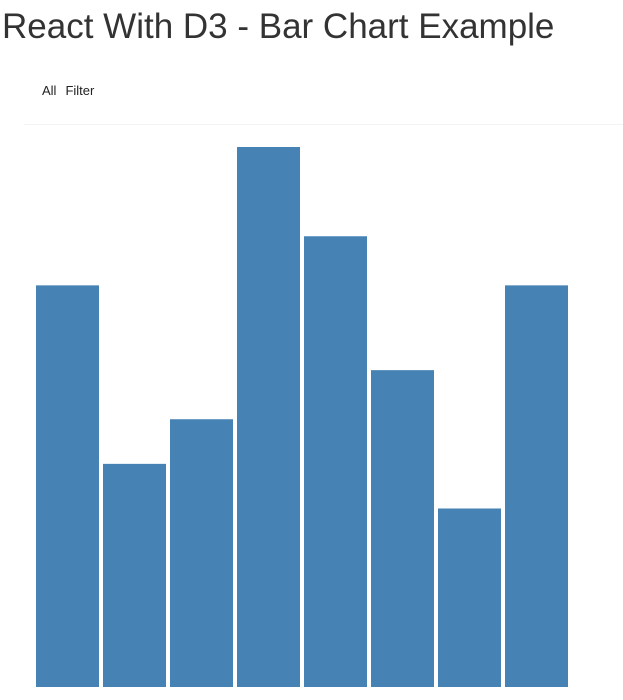 This screenshot has height=700, width=623. I want to click on chart-controls: All Filter, so click(68, 91).